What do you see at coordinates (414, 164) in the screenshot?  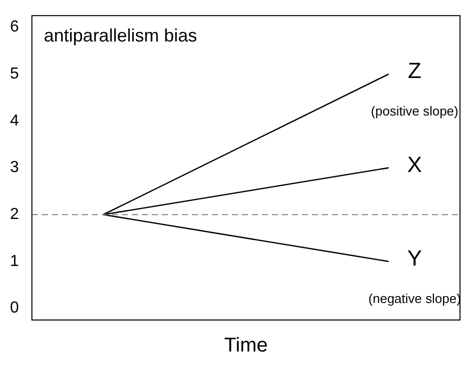 I see `series-label: X` at bounding box center [414, 164].